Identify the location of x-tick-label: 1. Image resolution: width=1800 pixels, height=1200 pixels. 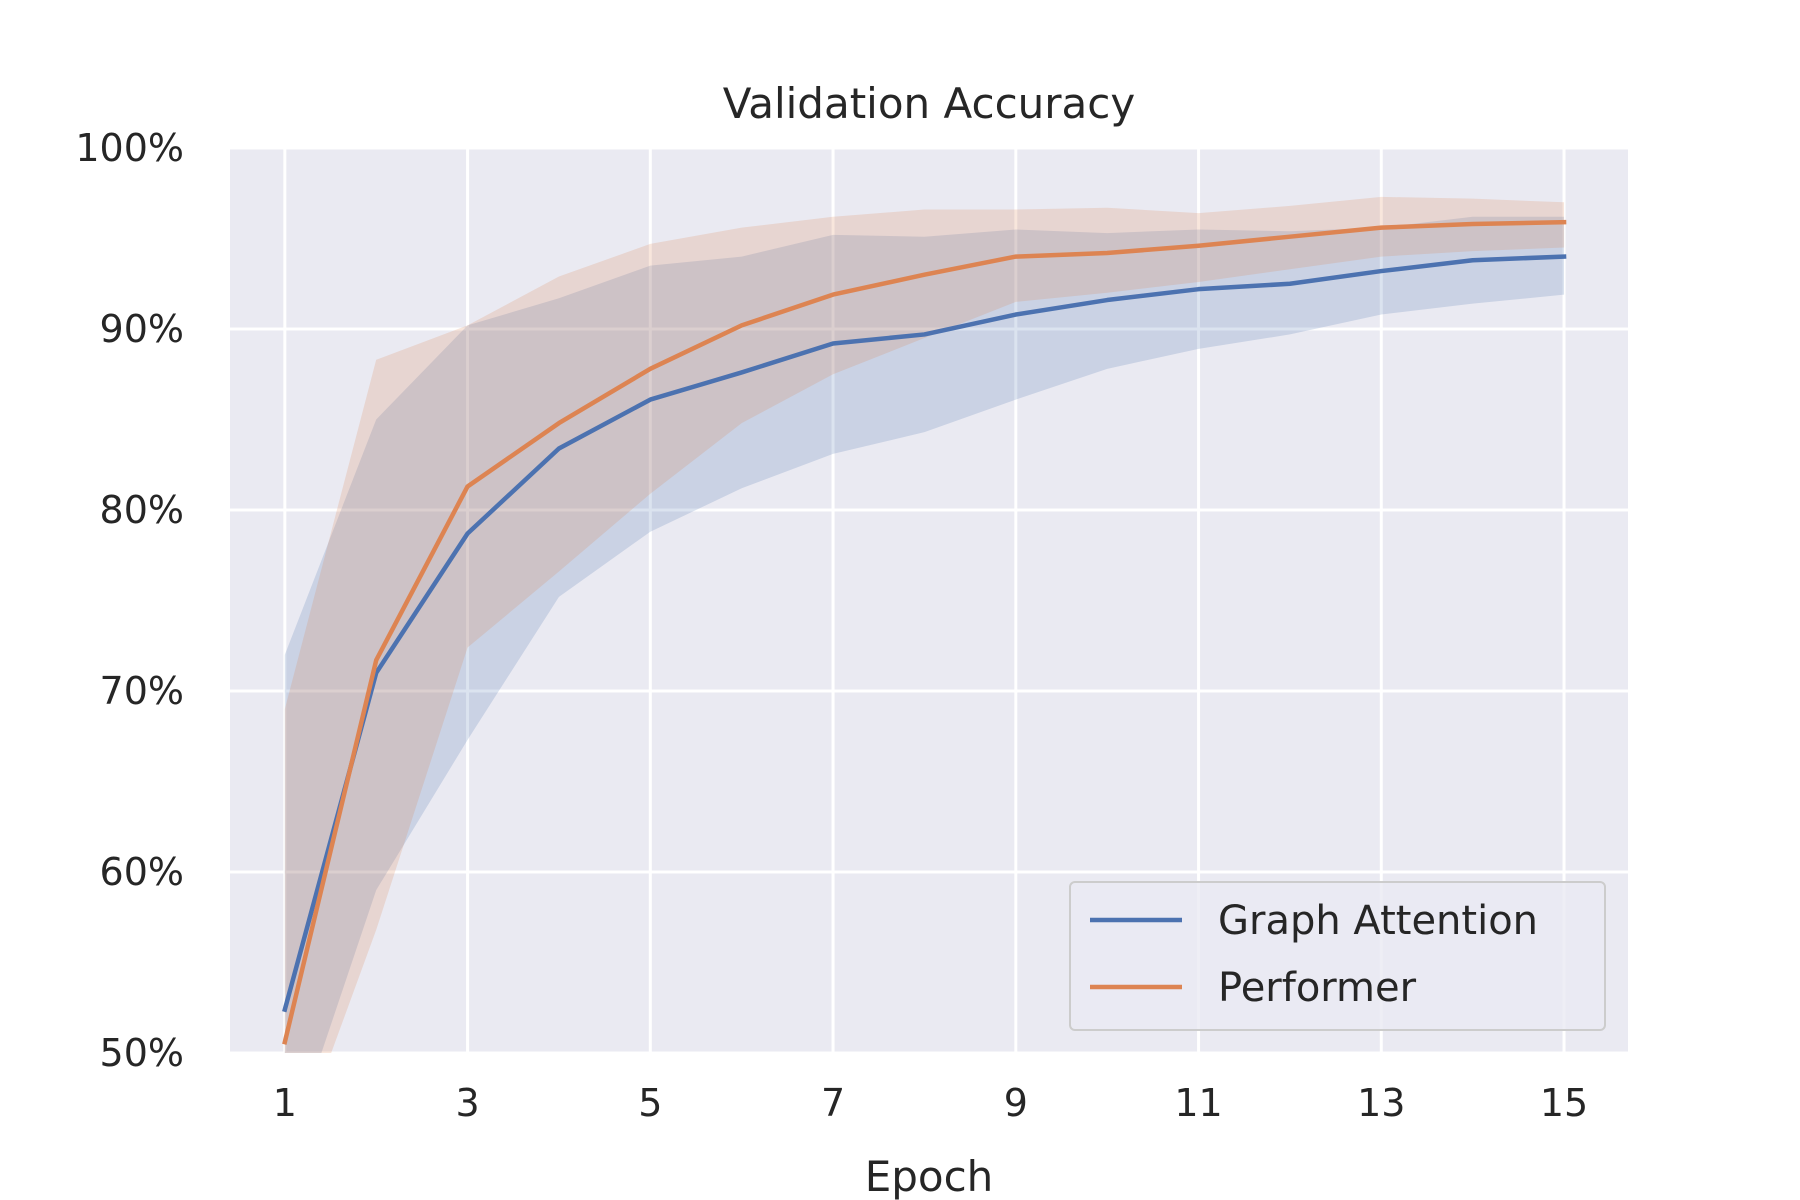
(285, 1103).